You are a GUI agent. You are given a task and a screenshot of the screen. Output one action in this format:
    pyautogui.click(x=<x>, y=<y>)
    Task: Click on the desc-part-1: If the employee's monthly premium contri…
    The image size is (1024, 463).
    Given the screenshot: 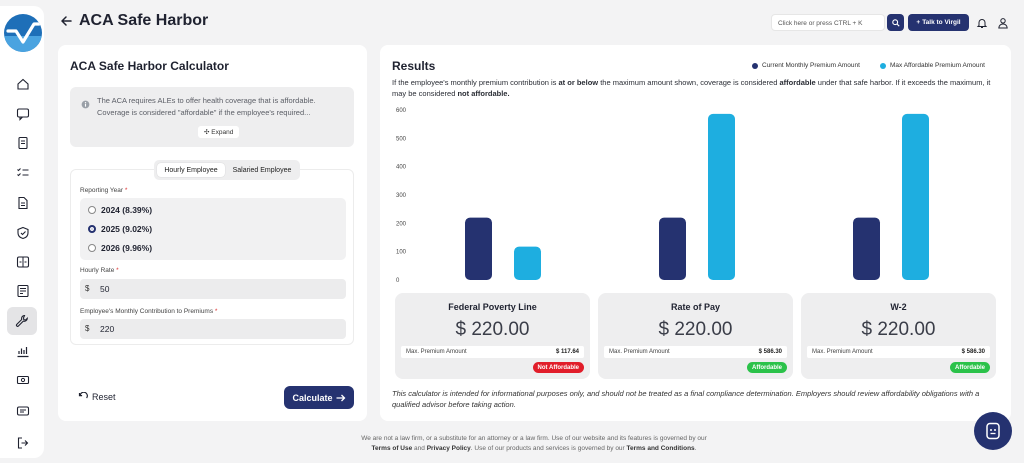 What is the action you would take?
    pyautogui.click(x=475, y=82)
    